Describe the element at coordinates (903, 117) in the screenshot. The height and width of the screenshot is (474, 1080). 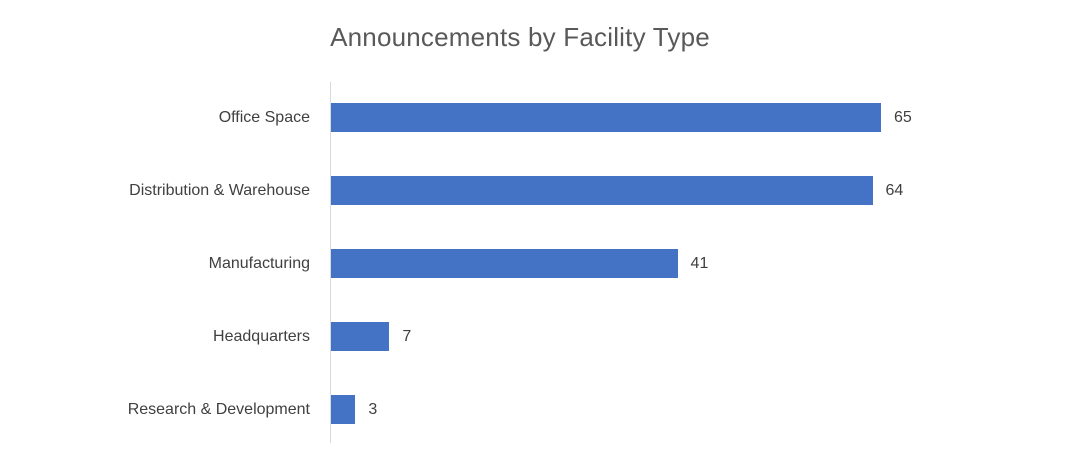
I see `value-label: 65` at that location.